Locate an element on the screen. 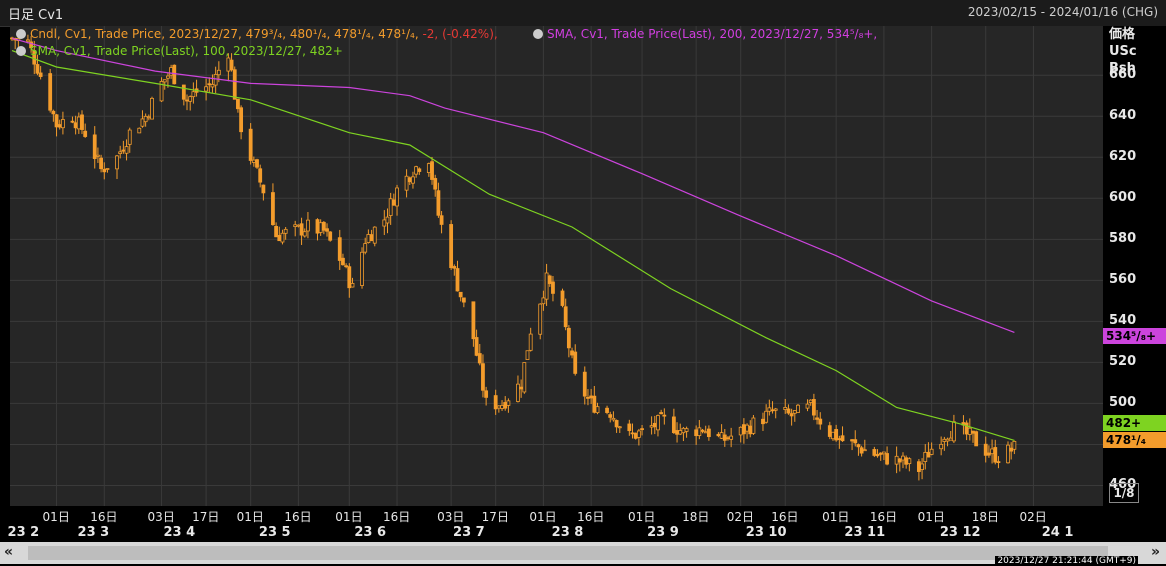 Image resolution: width=1166 pixels, height=566 pixels. badge-sma100: 482+ is located at coordinates (1134, 423).